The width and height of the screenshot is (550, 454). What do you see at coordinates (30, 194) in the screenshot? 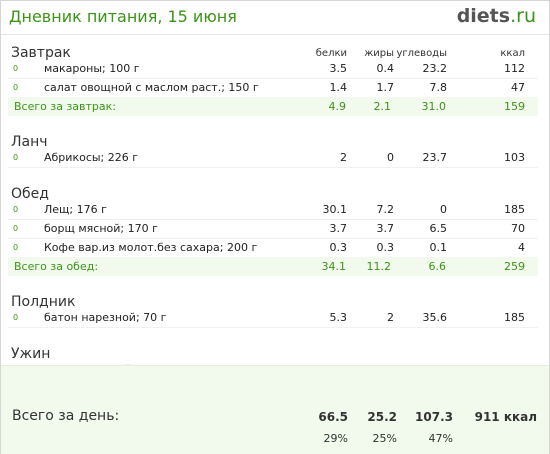
I see `meal-title: Обед` at bounding box center [30, 194].